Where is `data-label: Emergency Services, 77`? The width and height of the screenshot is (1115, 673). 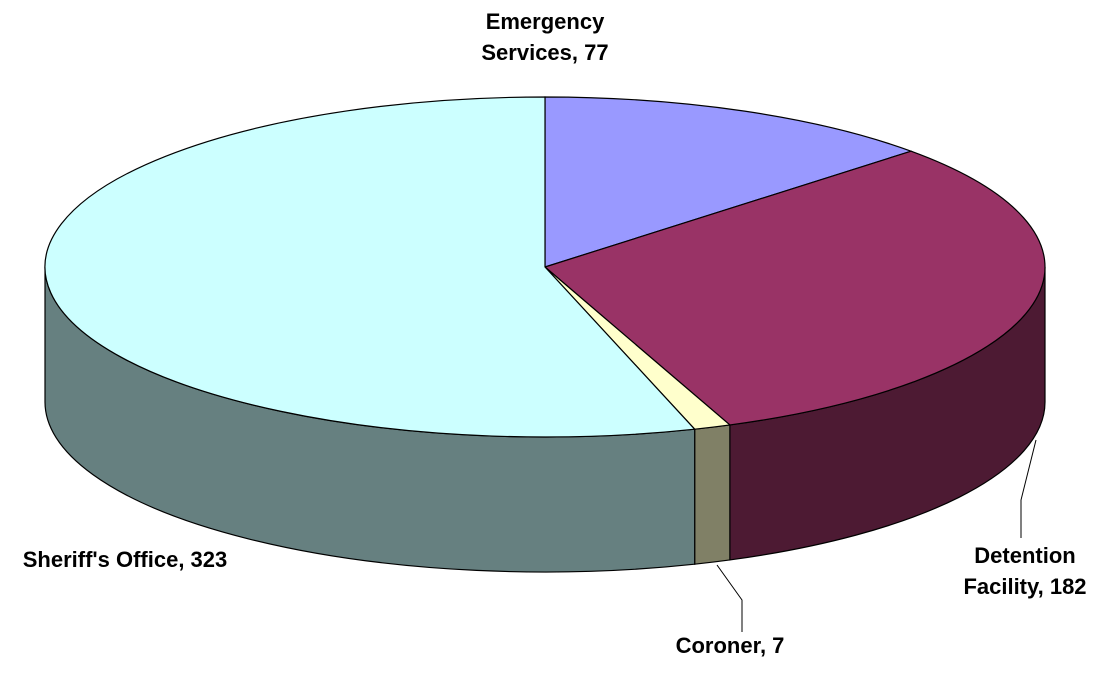
data-label: Emergency Services, 77 is located at coordinates (545, 37).